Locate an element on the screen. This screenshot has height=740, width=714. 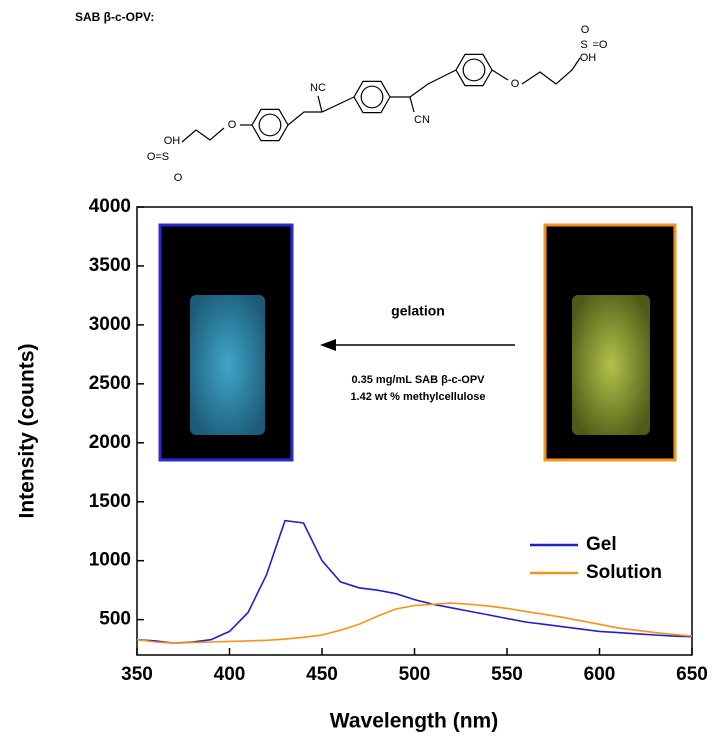
x-tick-label: 500 is located at coordinates (415, 674).